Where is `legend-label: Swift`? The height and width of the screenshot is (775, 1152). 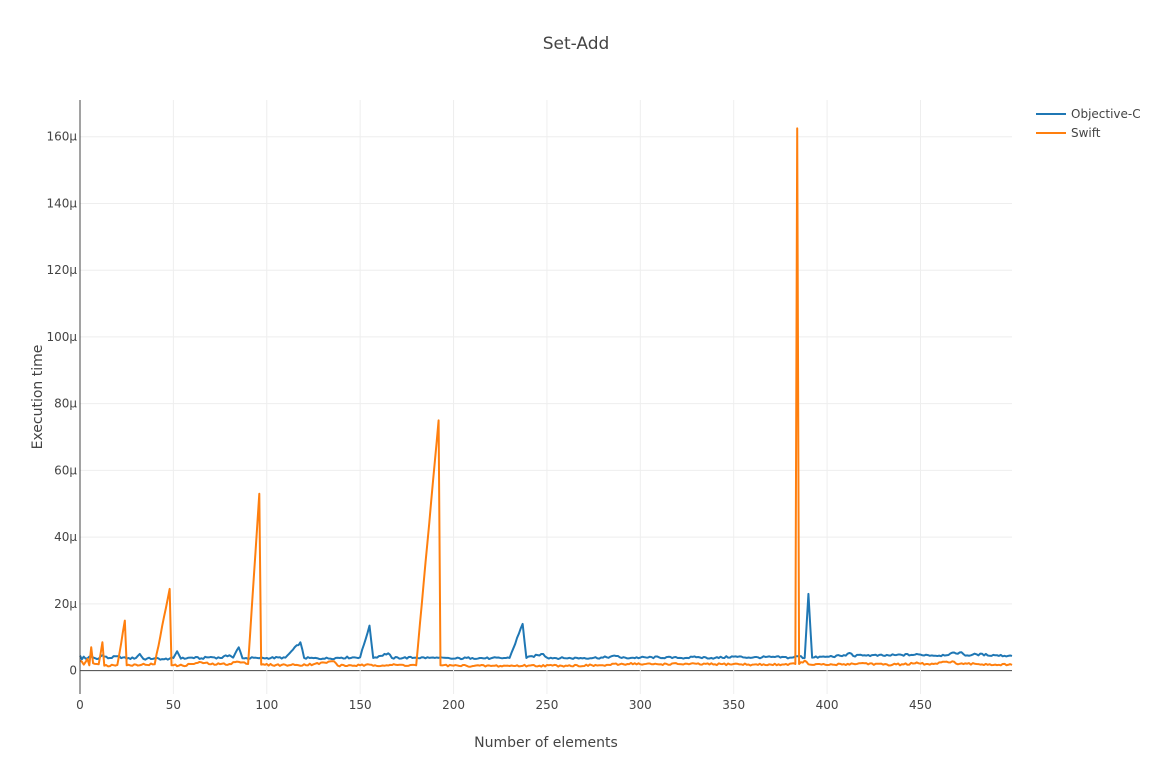 legend-label: Swift is located at coordinates (1086, 133).